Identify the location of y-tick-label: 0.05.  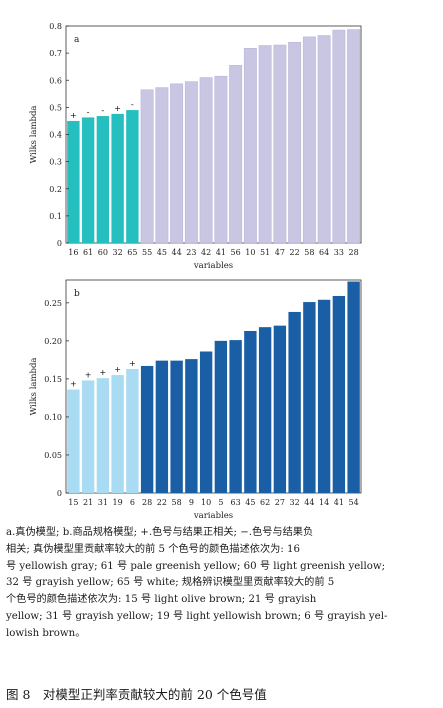
(53, 455).